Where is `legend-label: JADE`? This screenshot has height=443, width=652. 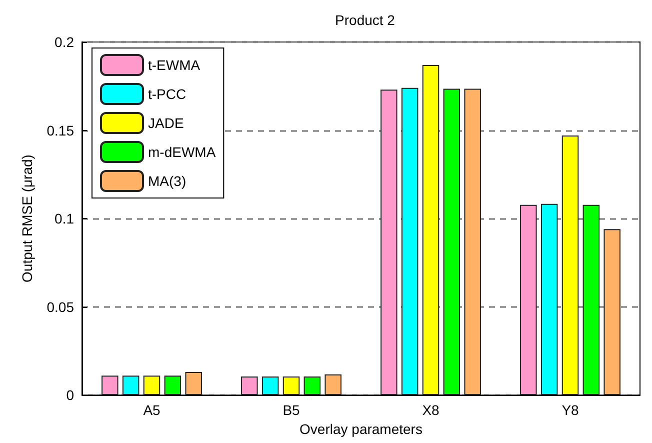
legend-label: JADE is located at coordinates (166, 123).